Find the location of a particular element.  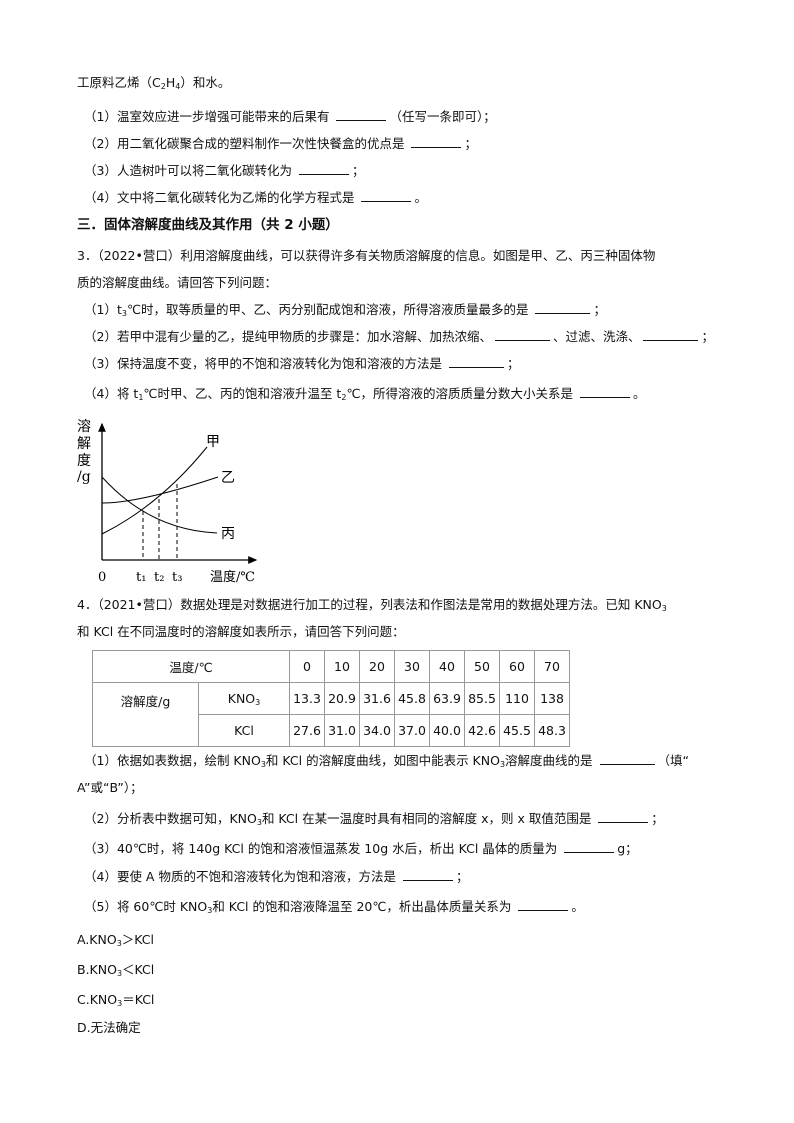

text-segment: D.无法确定 is located at coordinates (109, 1027).